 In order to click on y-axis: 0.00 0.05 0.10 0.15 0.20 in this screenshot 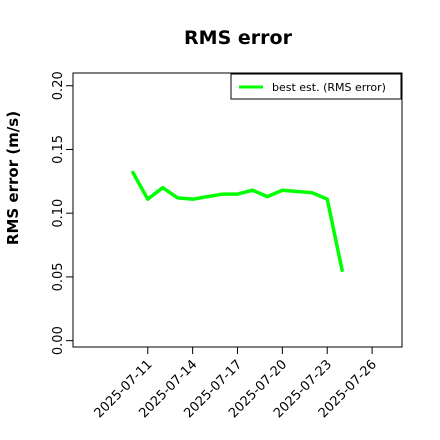, I will do `click(62, 213)`.